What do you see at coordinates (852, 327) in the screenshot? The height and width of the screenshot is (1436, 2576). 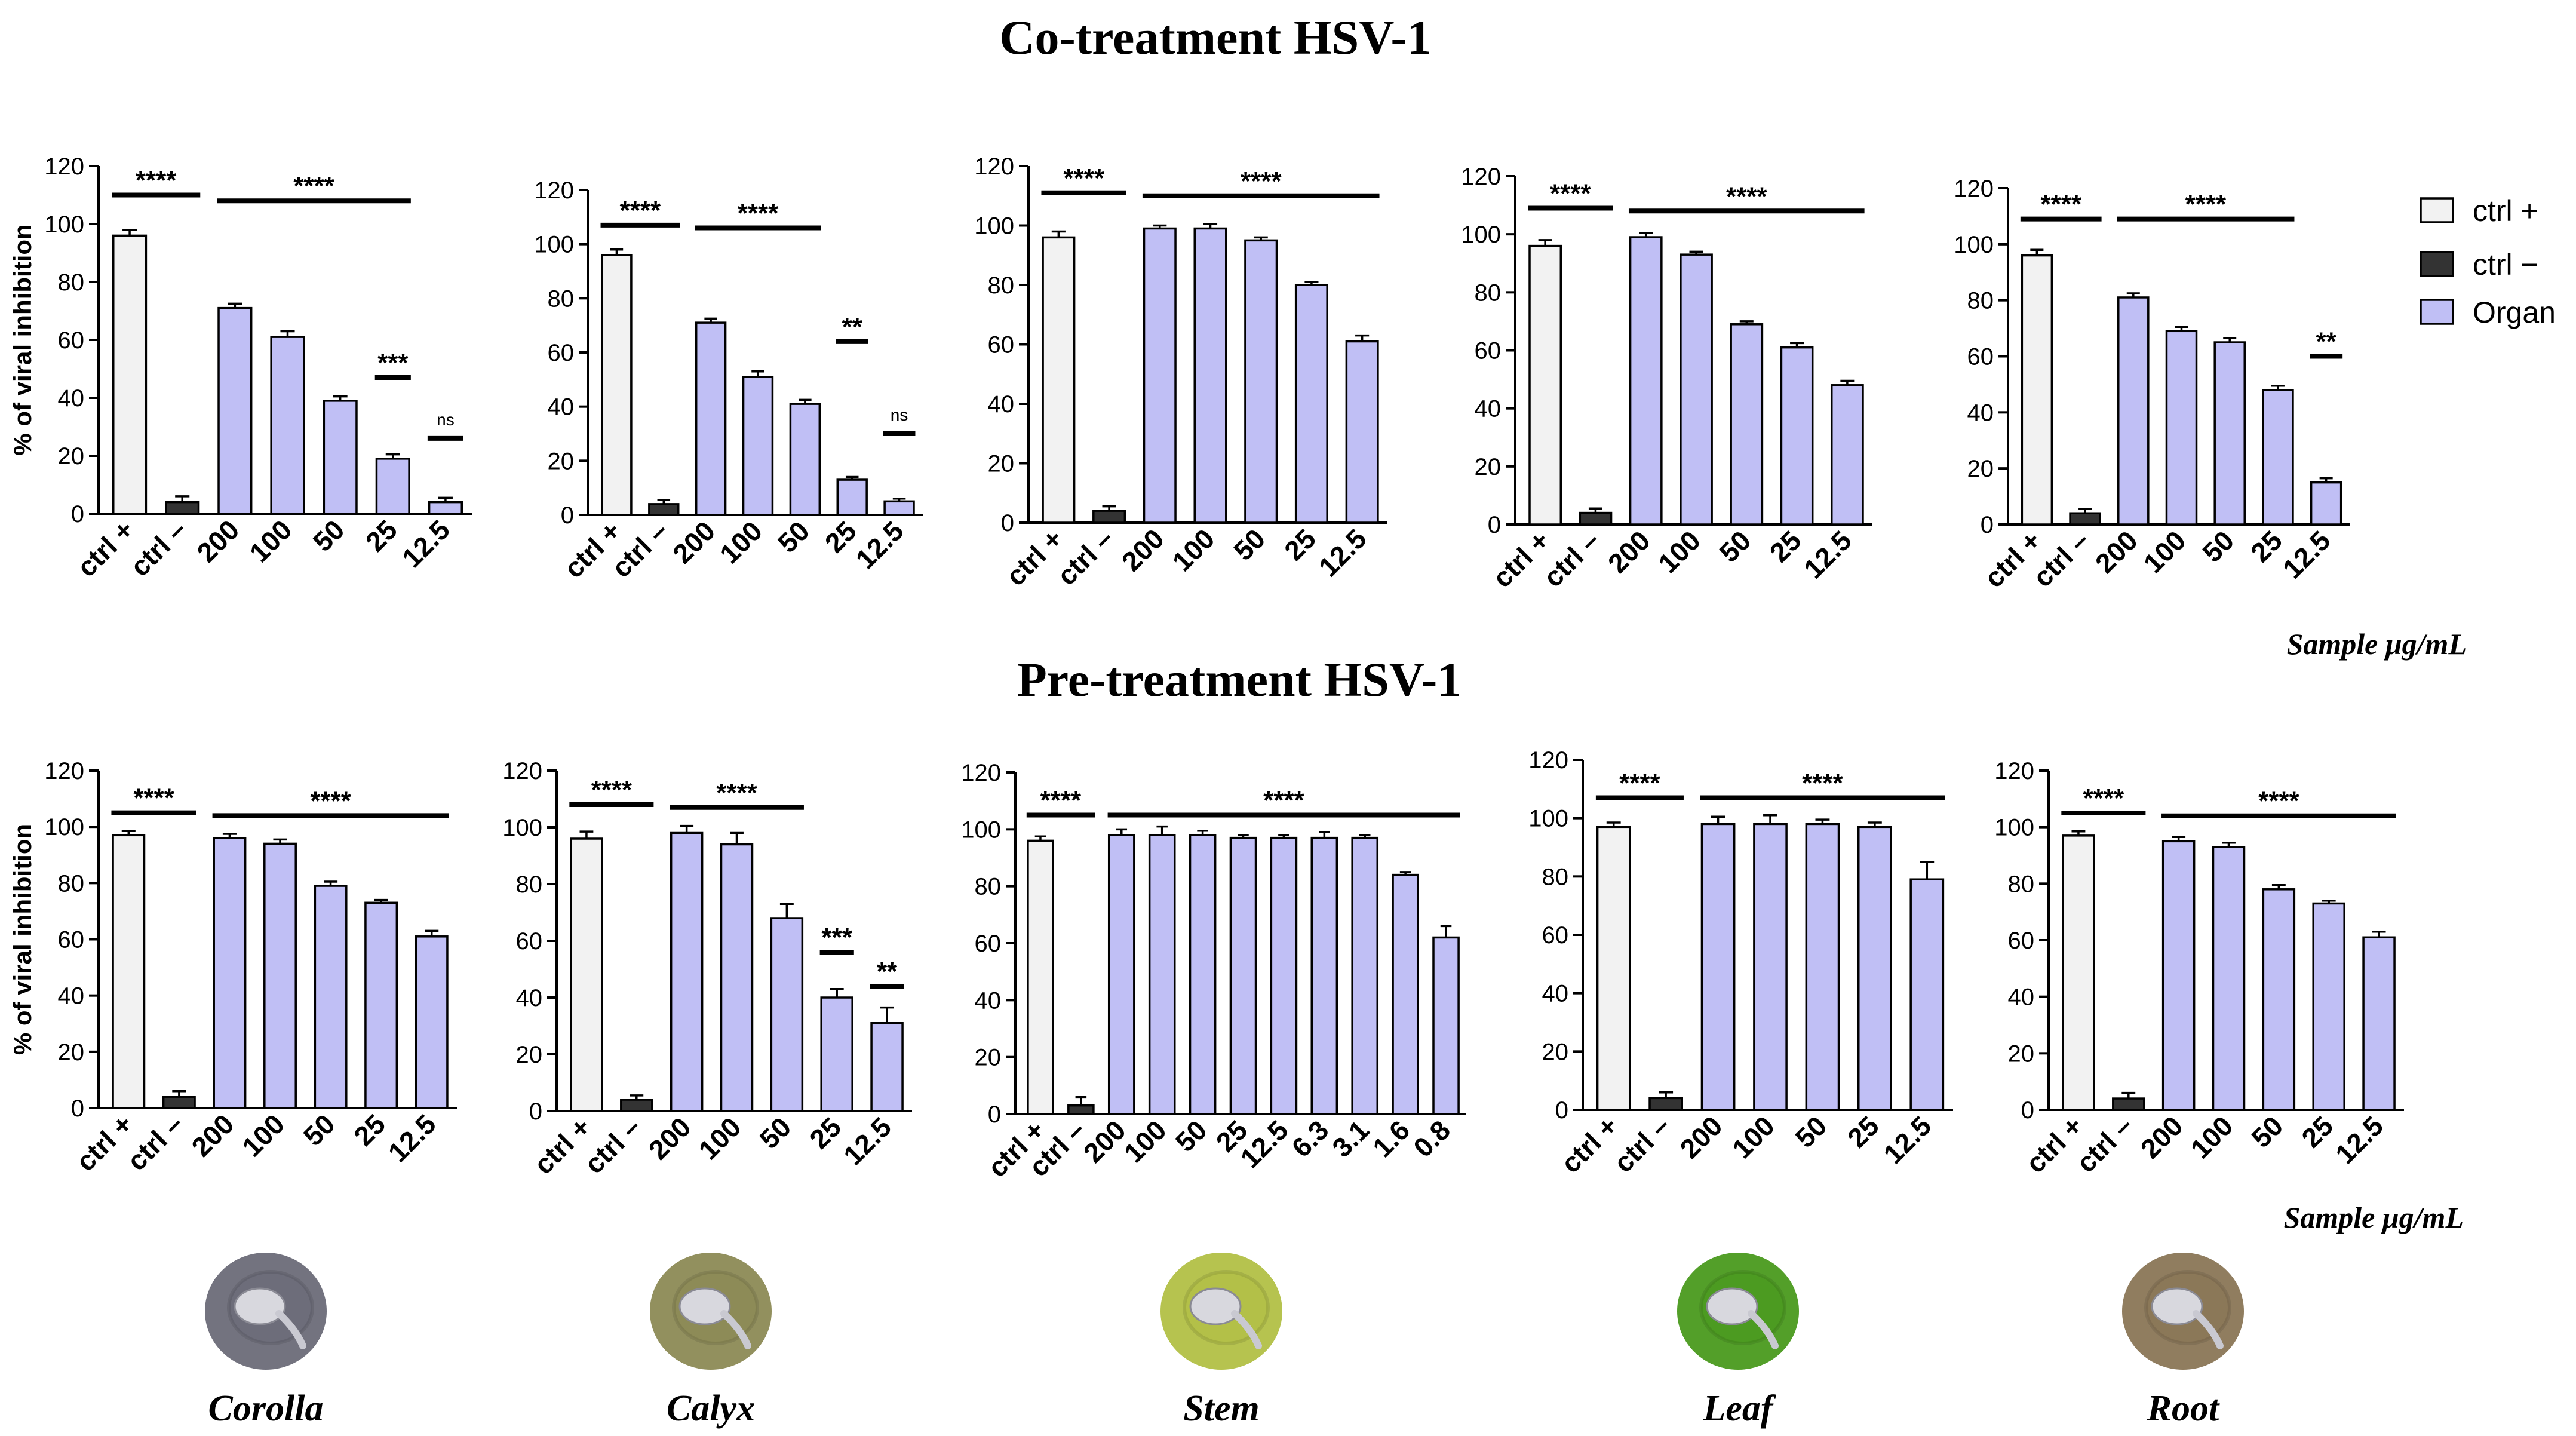 I see `co-calyx-sig-label: **` at bounding box center [852, 327].